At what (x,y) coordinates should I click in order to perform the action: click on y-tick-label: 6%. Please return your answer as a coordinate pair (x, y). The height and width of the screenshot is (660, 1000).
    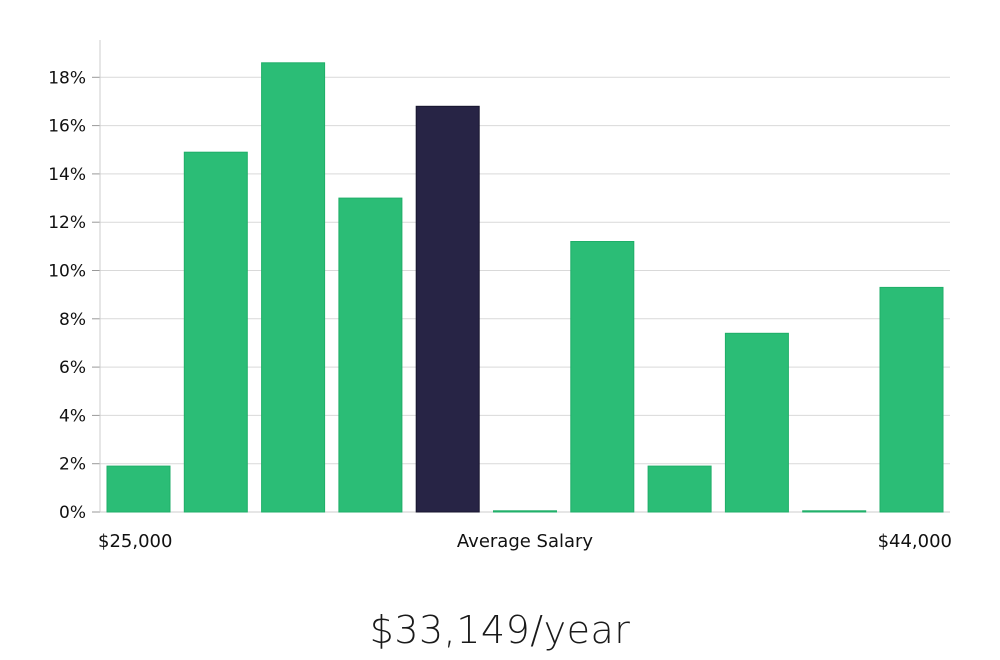
    Looking at the image, I should click on (72, 368).